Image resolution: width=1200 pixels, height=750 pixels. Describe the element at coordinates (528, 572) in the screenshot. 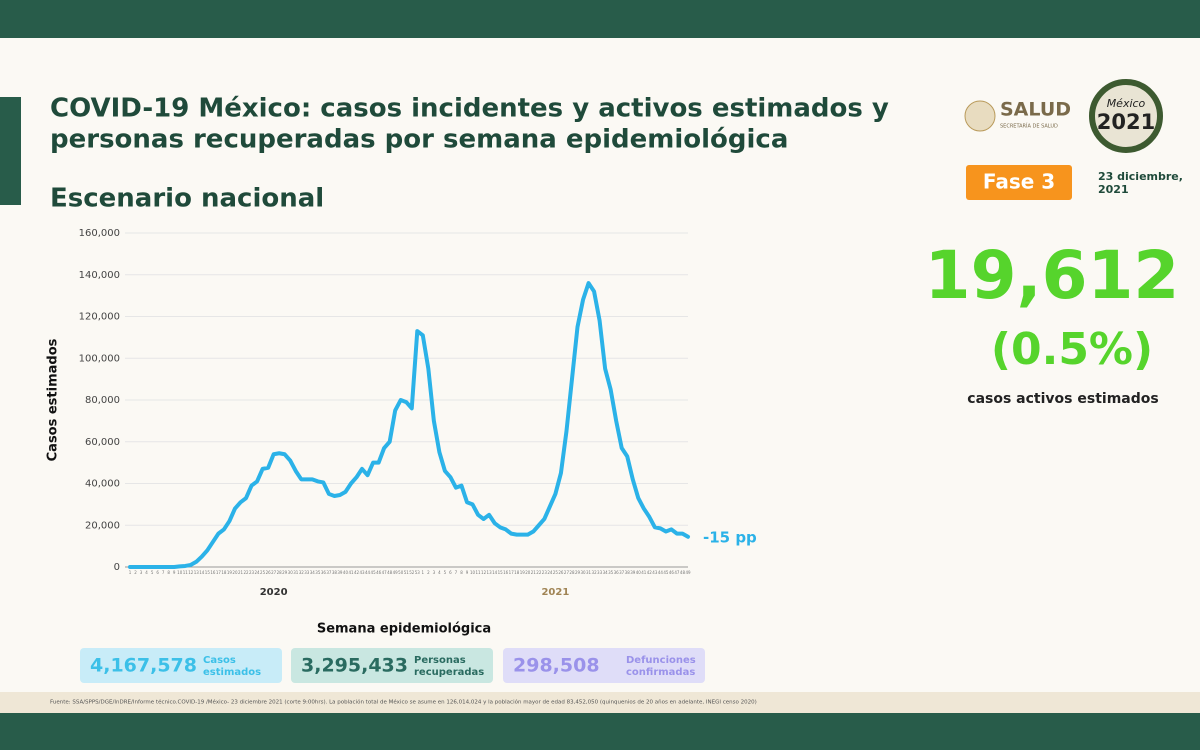

I see `x-tick-label: 20` at that location.